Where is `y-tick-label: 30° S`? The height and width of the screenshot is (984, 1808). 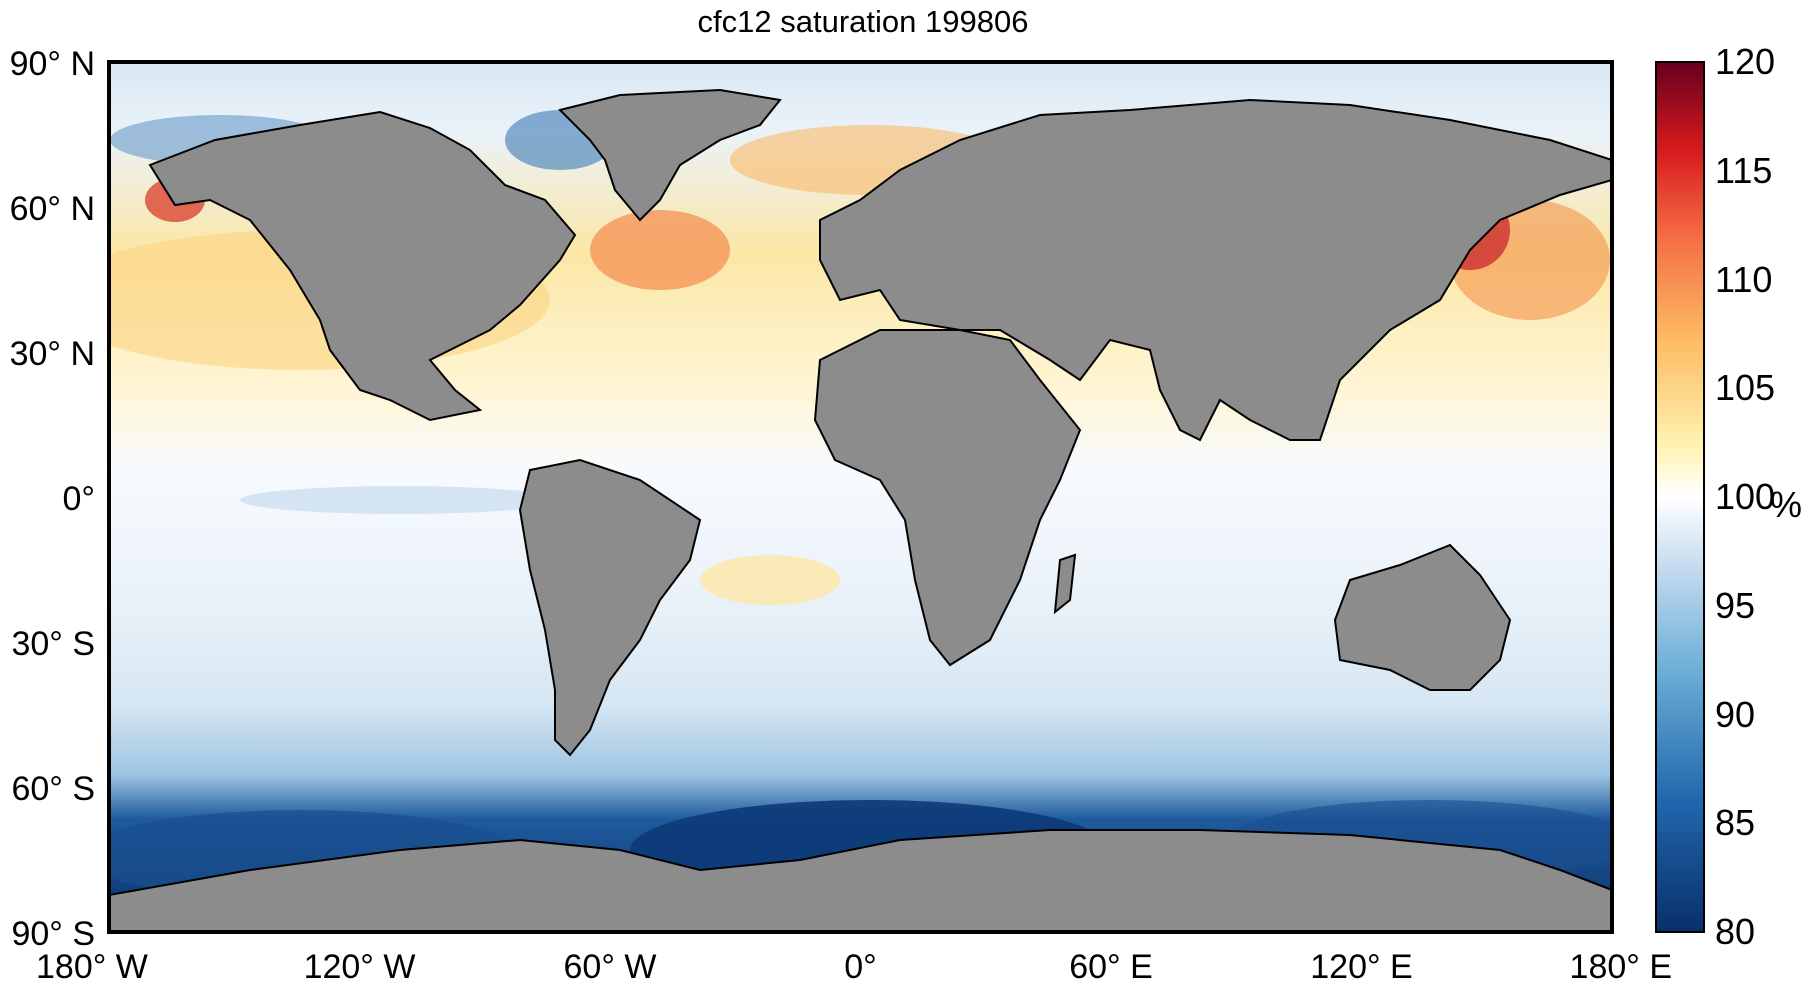
y-tick-label: 30° S is located at coordinates (53, 644).